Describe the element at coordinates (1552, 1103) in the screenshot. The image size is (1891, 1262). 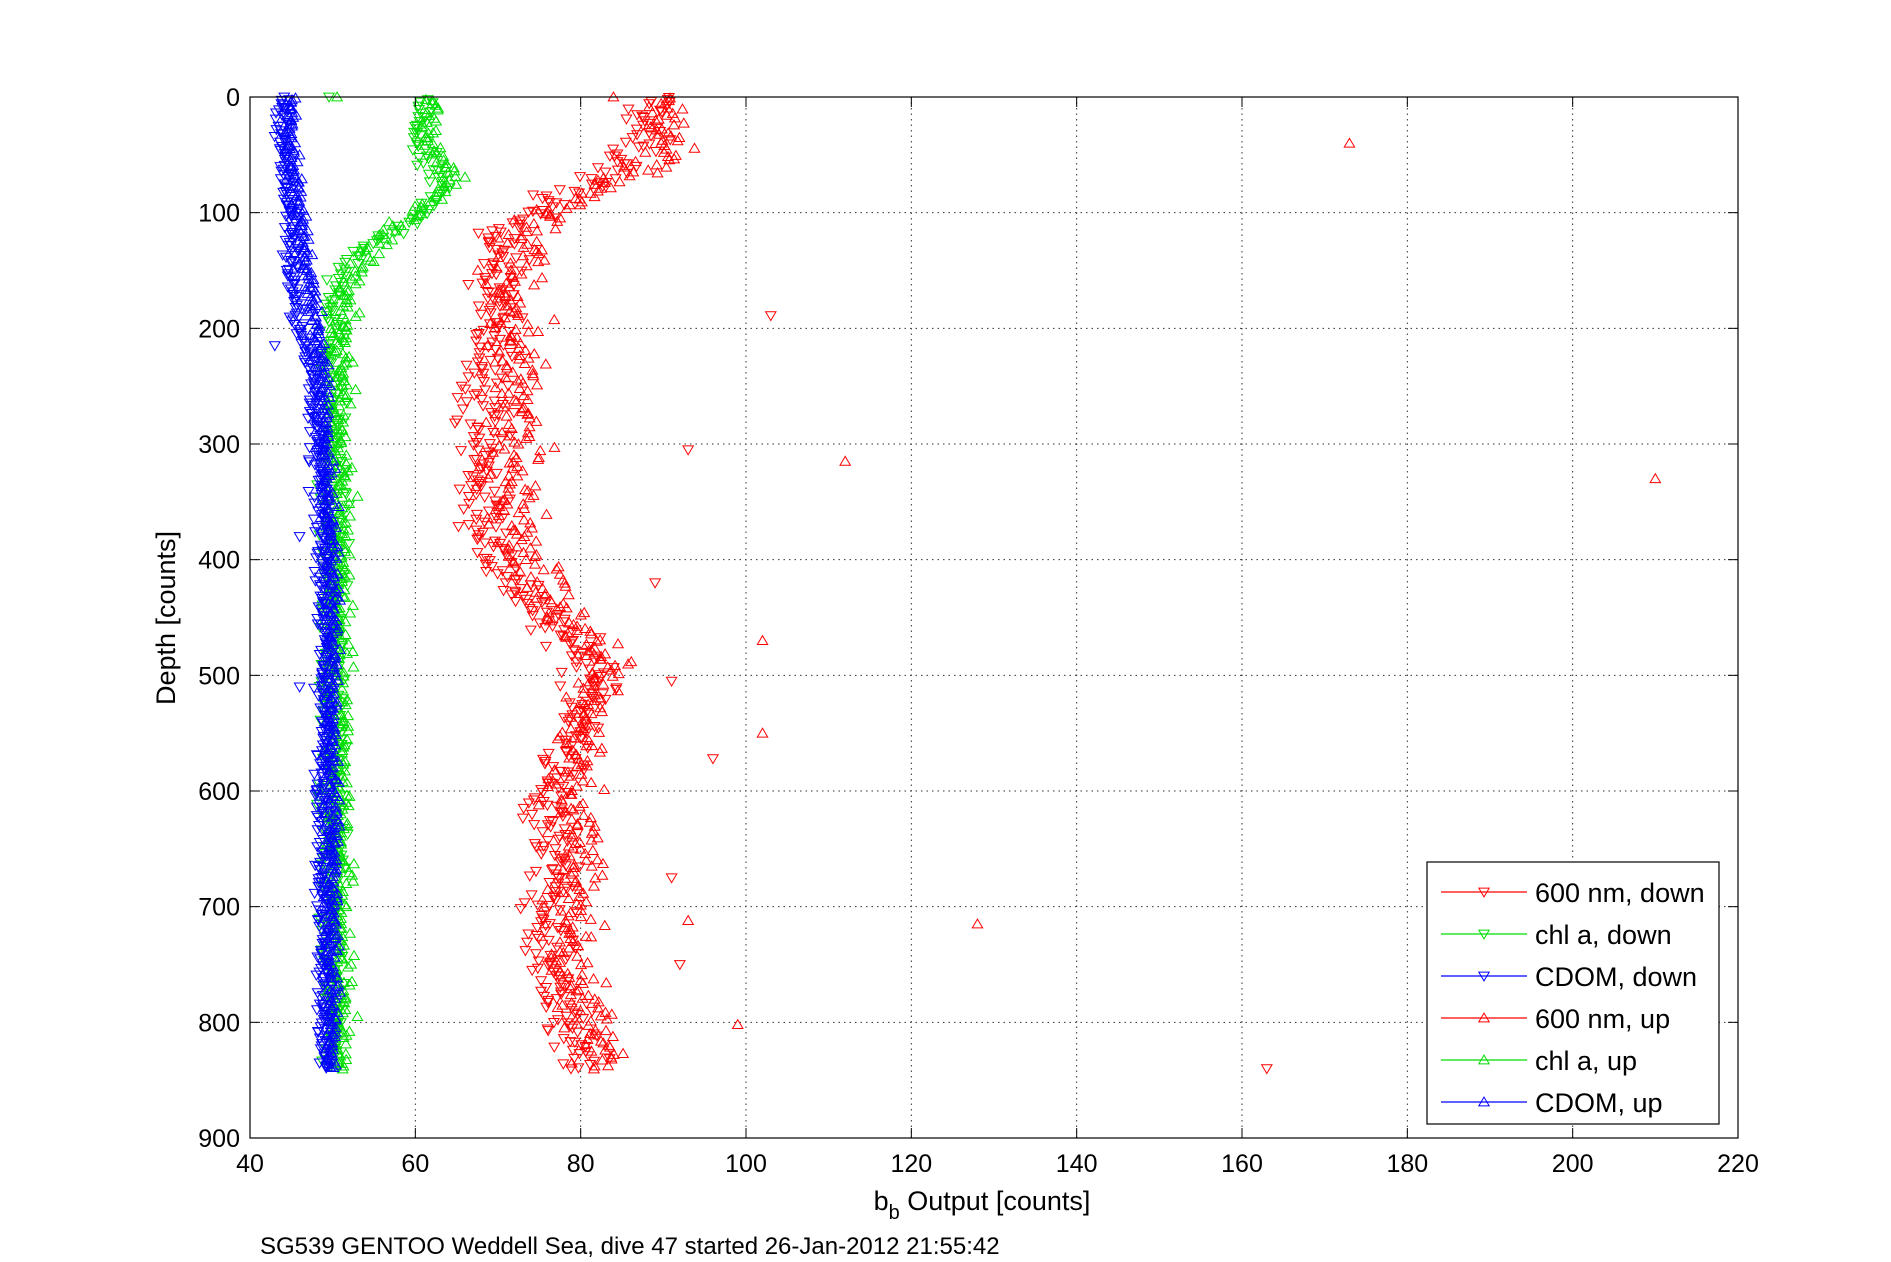
I see `legend-item: CDOM, up` at that location.